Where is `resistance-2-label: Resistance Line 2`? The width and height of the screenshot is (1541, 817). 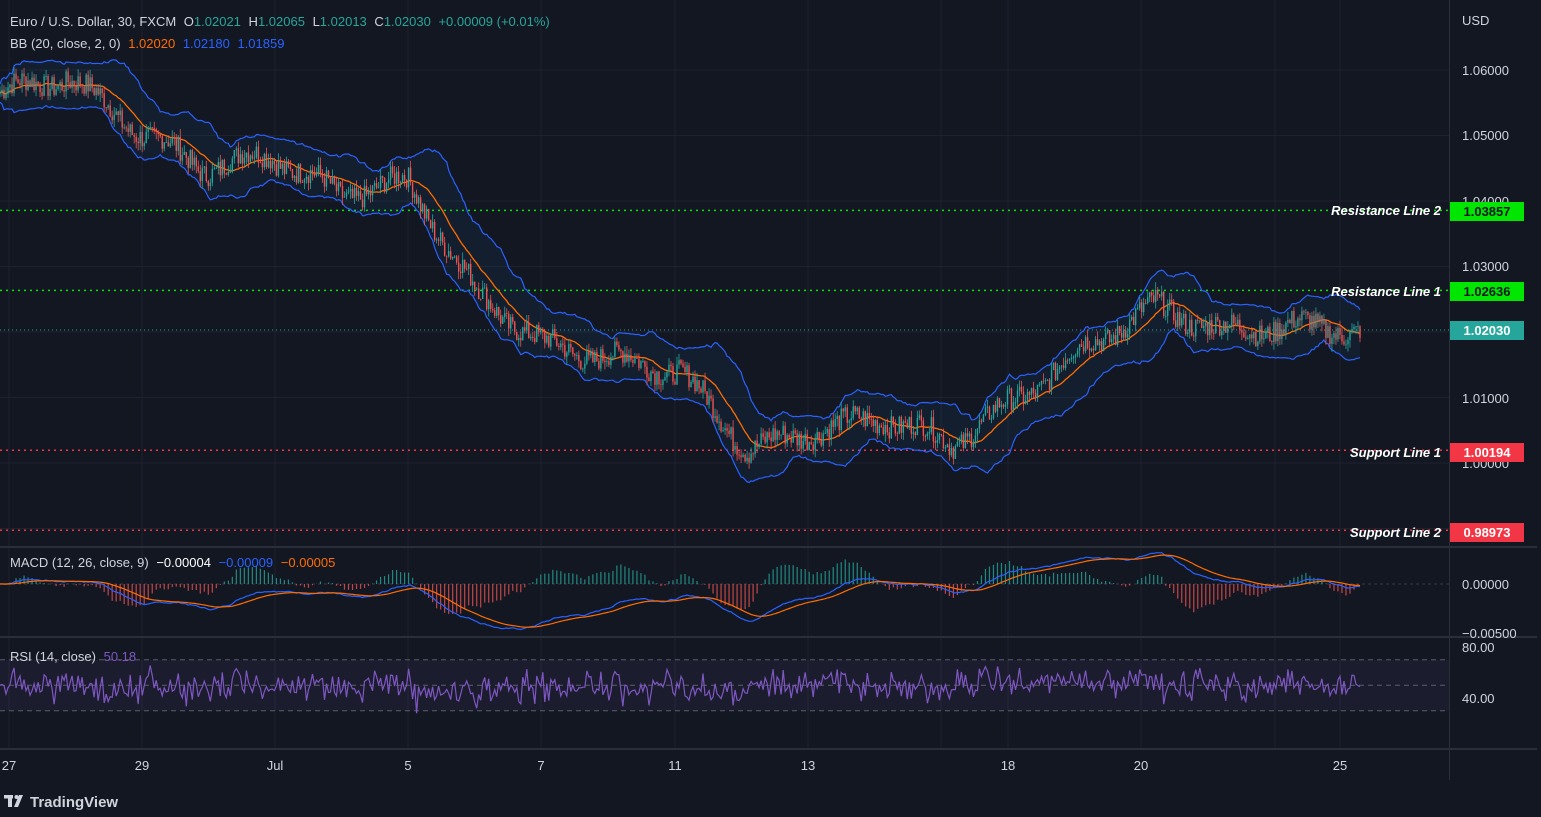 resistance-2-label: Resistance Line 2 is located at coordinates (1386, 210).